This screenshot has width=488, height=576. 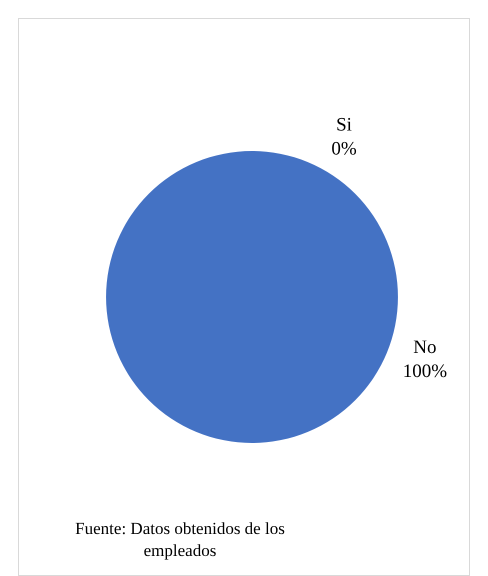 I want to click on text: 0%, so click(x=344, y=149).